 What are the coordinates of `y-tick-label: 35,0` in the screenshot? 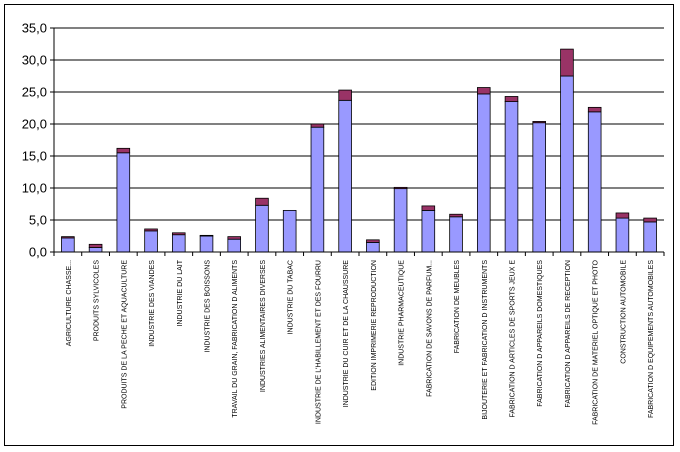 It's located at (34, 28).